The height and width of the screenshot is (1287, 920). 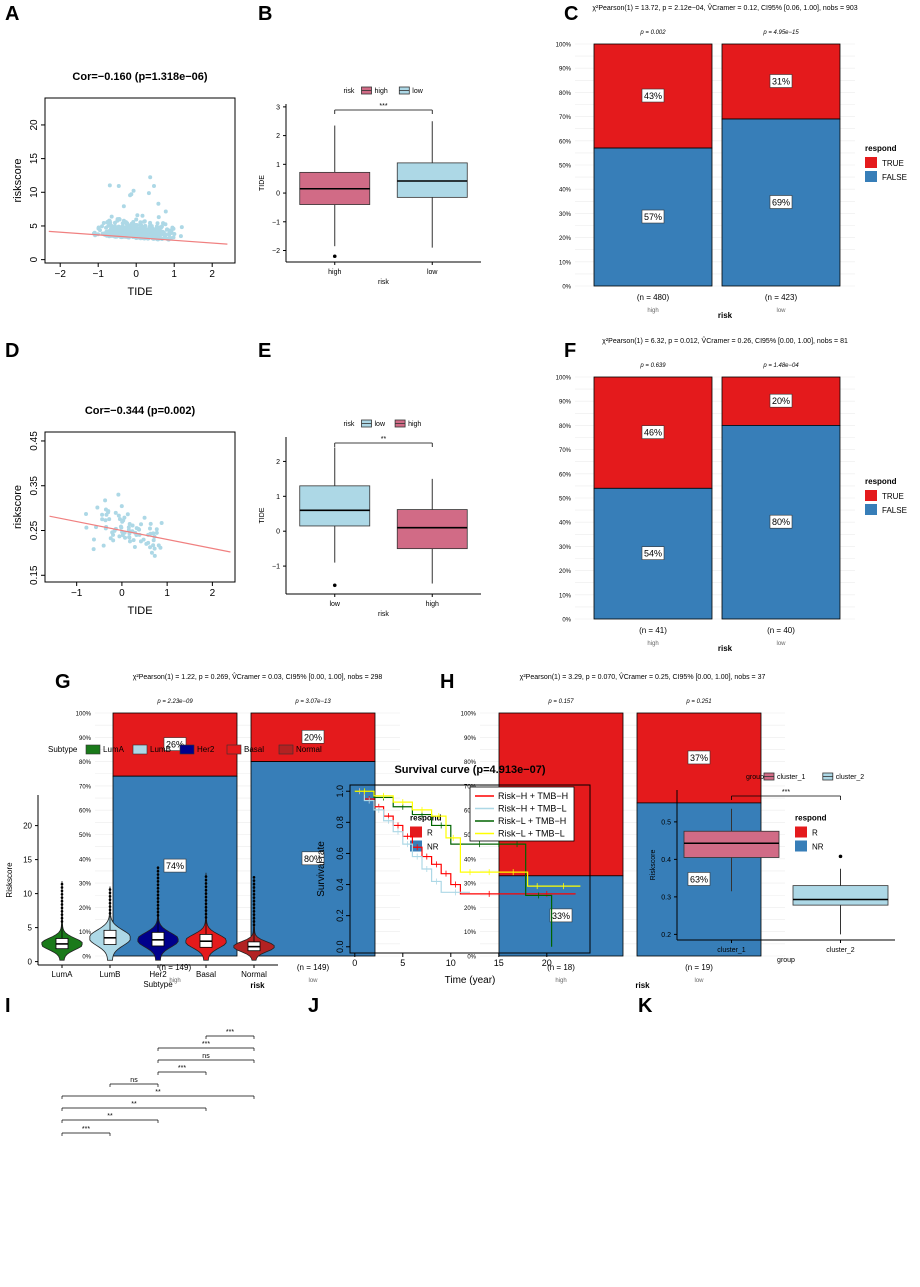 I want to click on x-tick-label: −1, so click(x=77, y=593).